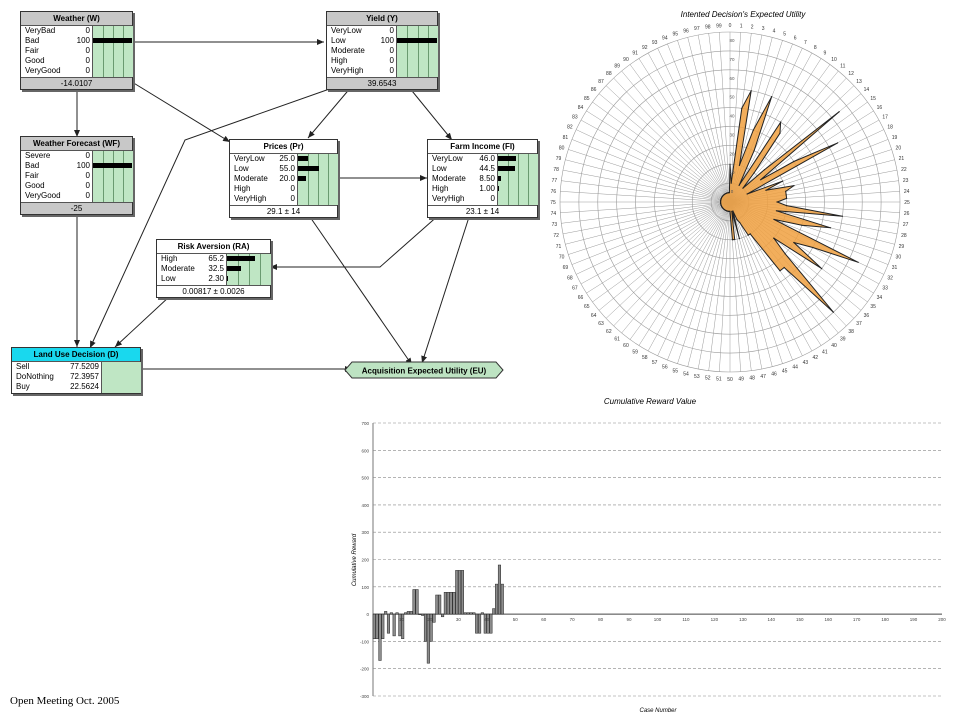 This screenshot has height=720, width=960. What do you see at coordinates (482, 147) in the screenshot?
I see `node-title: Farm Income (FI)` at bounding box center [482, 147].